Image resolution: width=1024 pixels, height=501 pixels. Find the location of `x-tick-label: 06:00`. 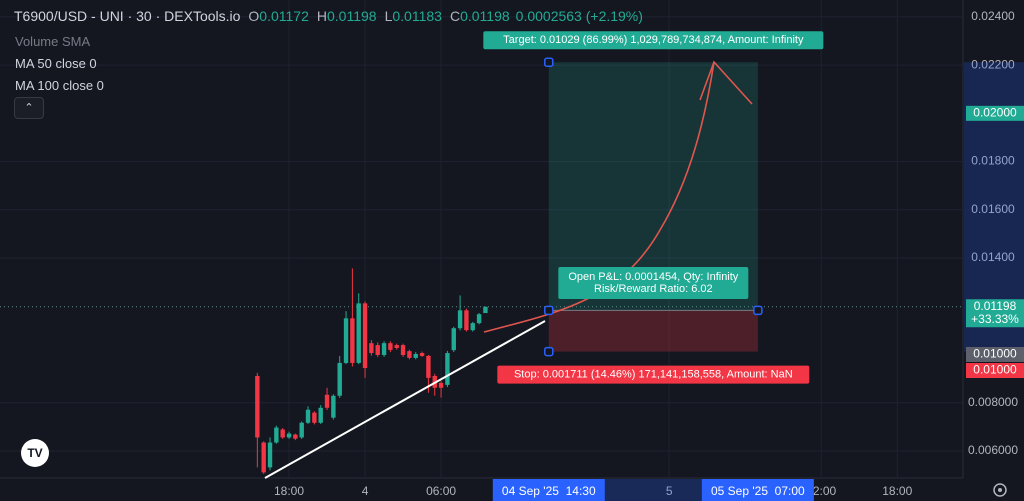

x-tick-label: 06:00 is located at coordinates (441, 491).